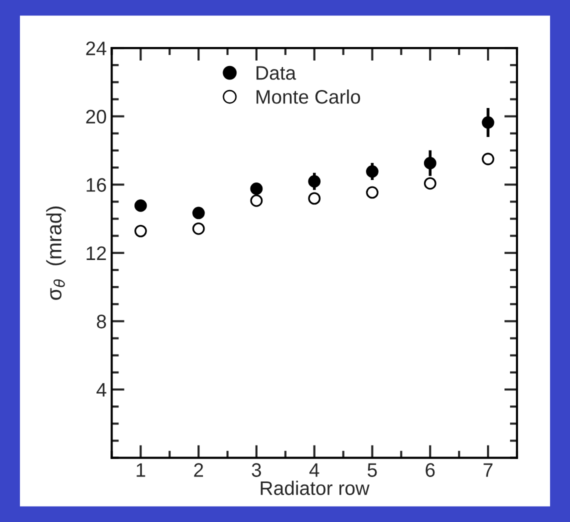  What do you see at coordinates (96, 185) in the screenshot?
I see `y-tick-label: 16` at bounding box center [96, 185].